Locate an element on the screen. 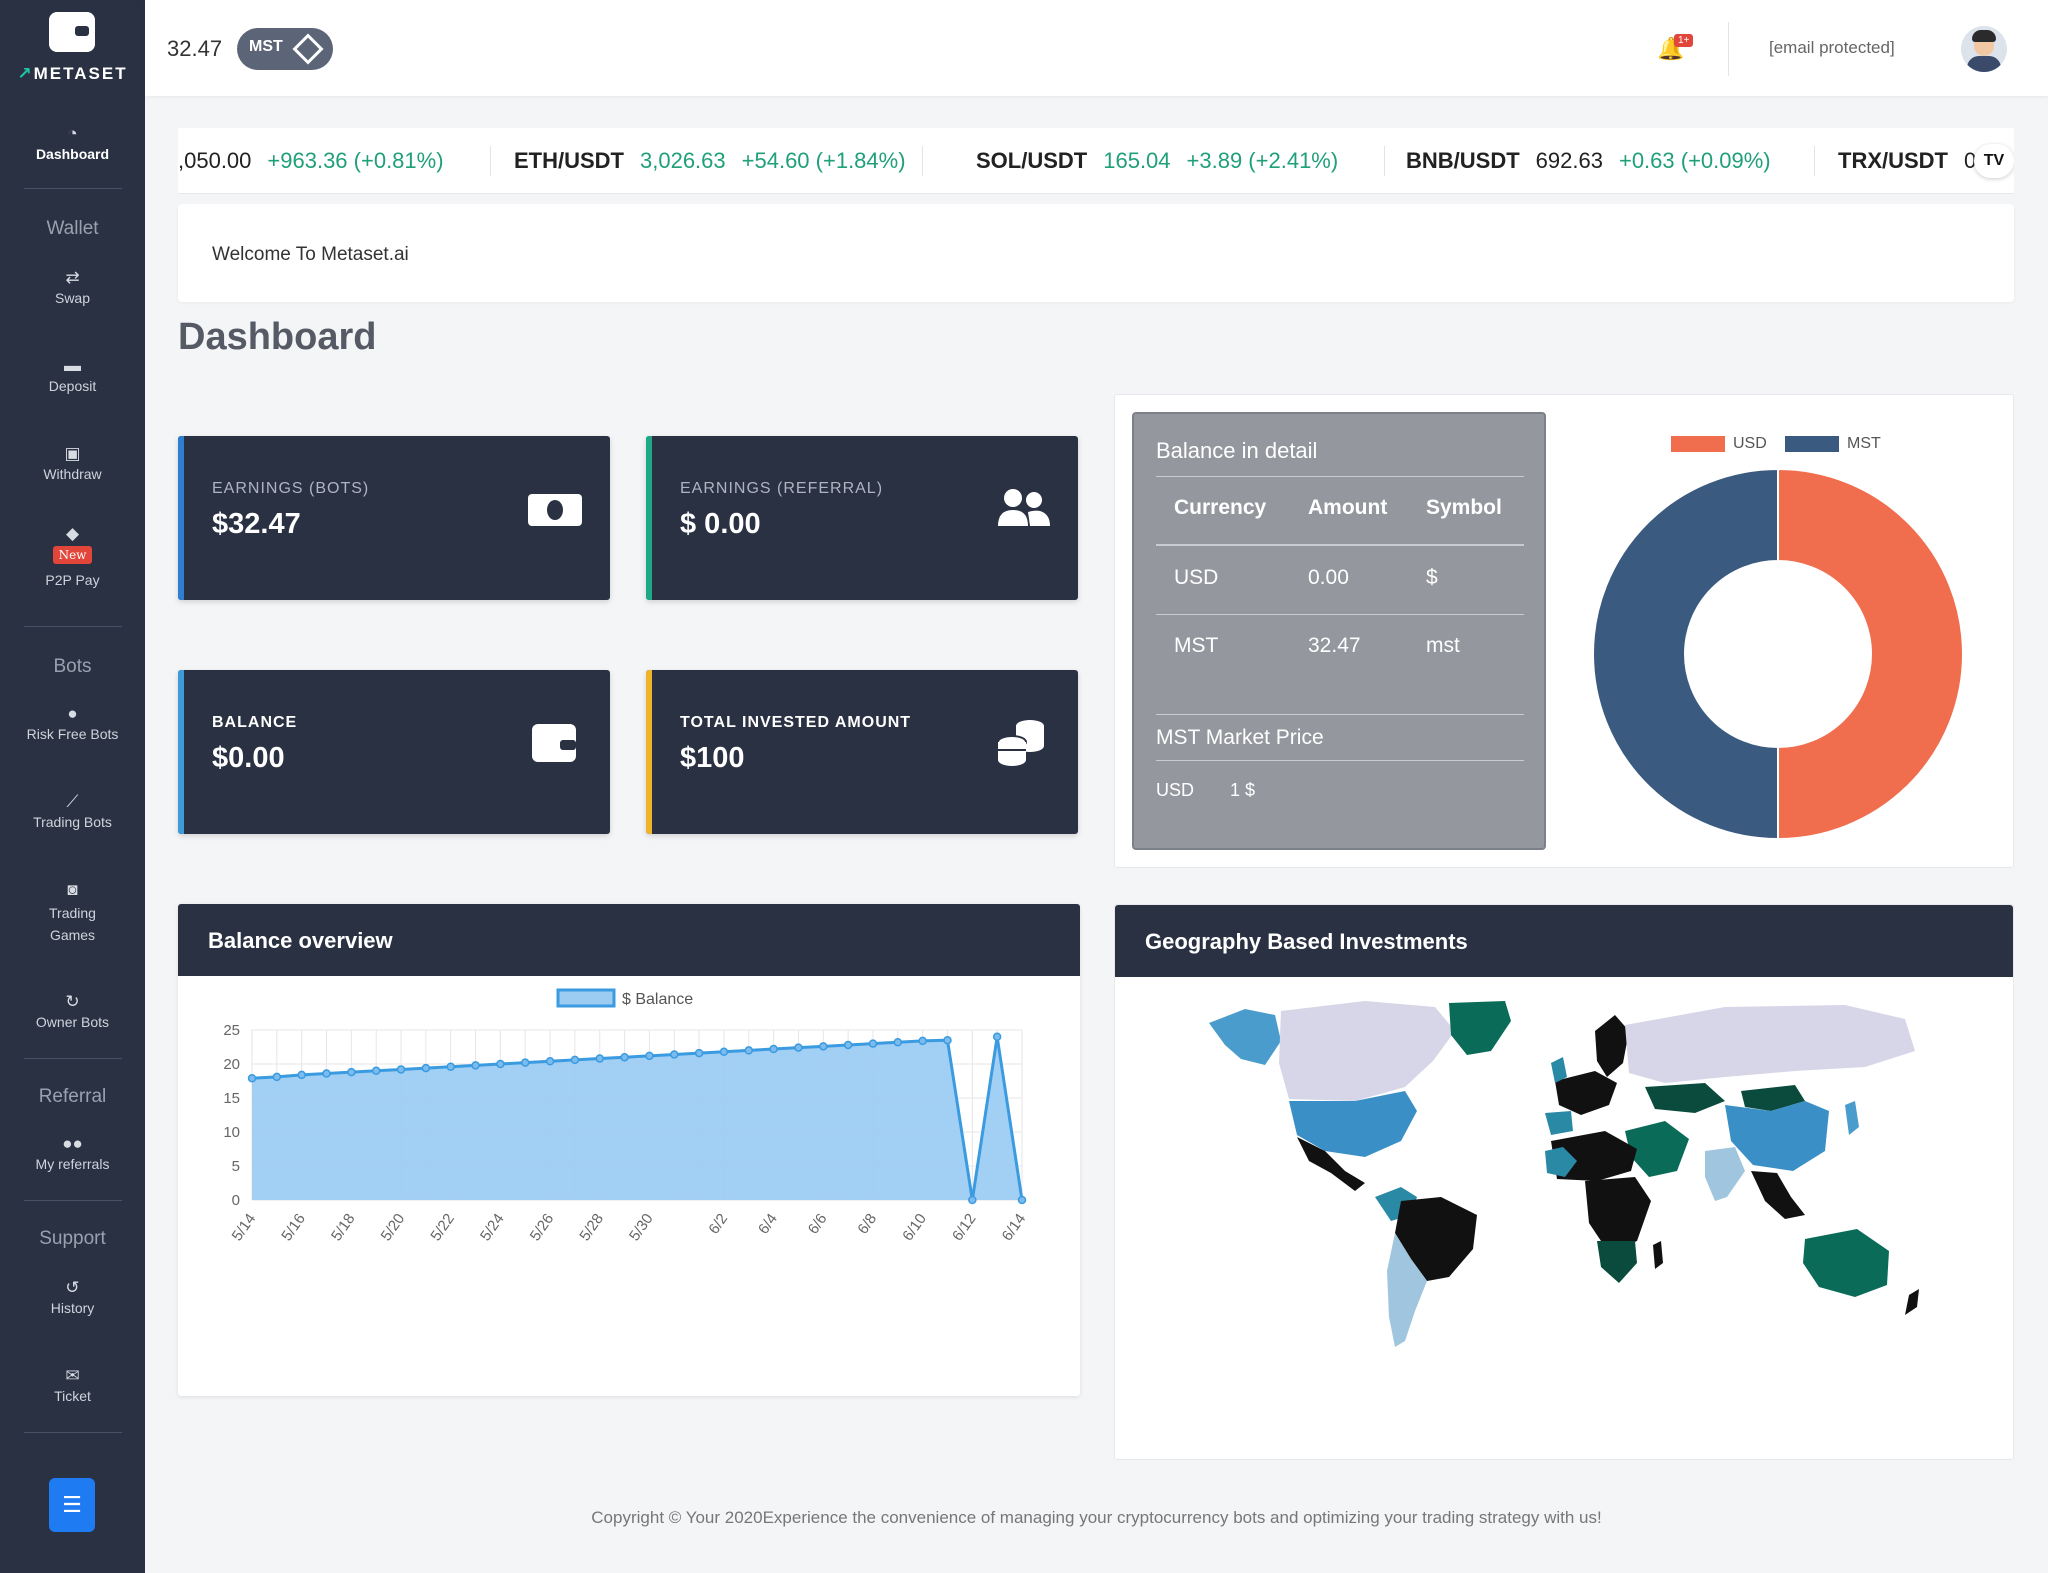  map-region-greenland is located at coordinates (1480, 1028).